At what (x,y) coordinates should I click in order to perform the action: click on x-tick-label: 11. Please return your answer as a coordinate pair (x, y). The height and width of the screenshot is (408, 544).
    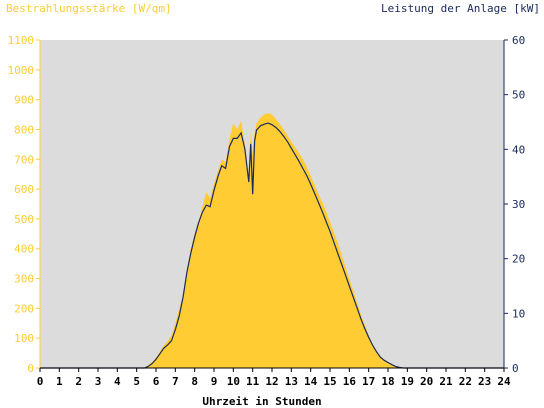
    Looking at the image, I should click on (253, 381).